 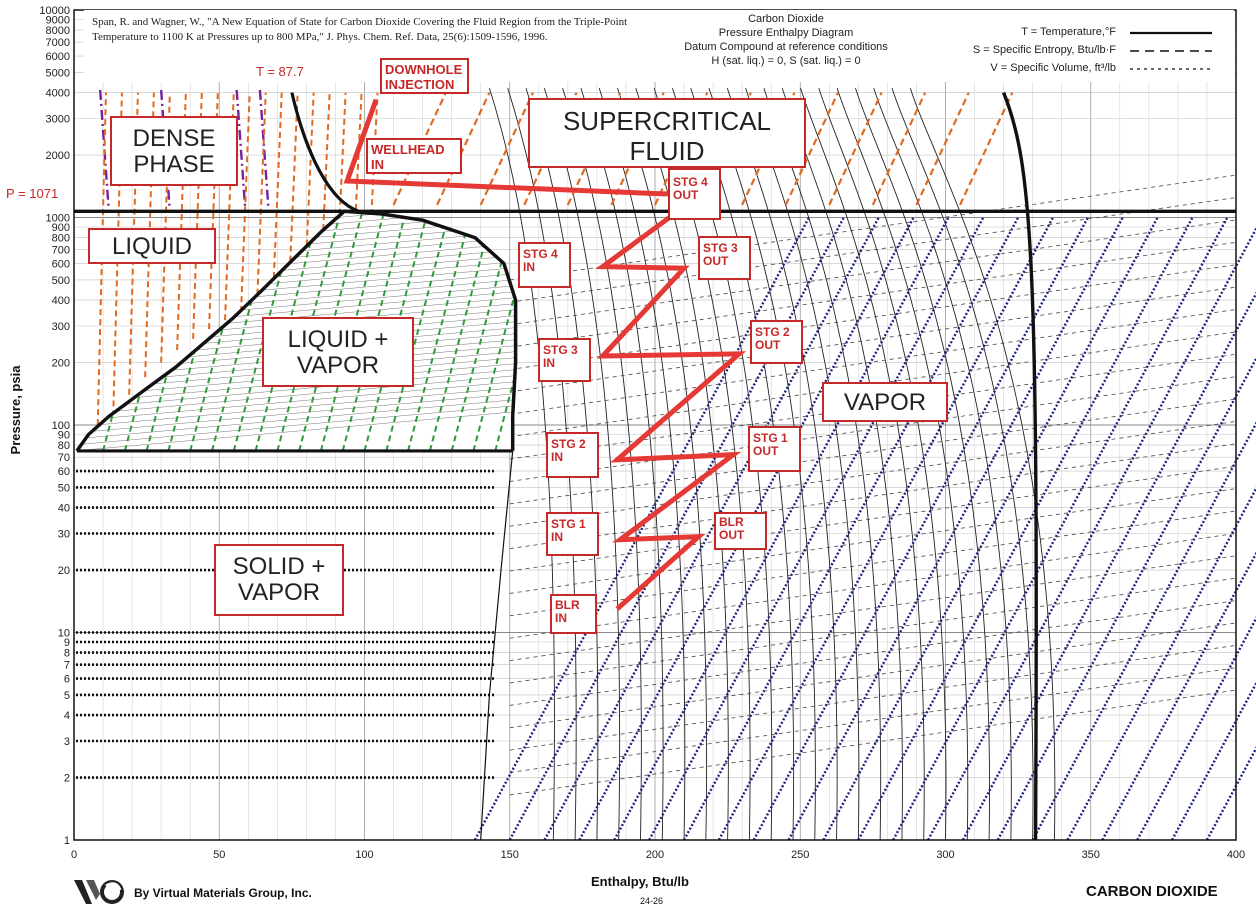 What do you see at coordinates (568, 444) in the screenshot?
I see `label-line: STG 2` at bounding box center [568, 444].